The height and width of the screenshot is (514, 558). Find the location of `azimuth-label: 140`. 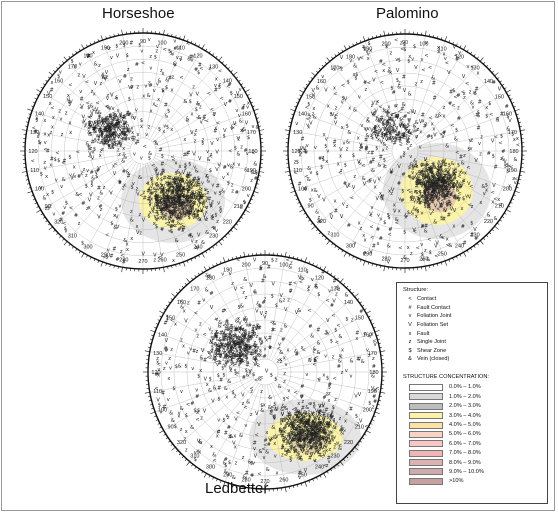

azimuth-label: 140 is located at coordinates (227, 81).